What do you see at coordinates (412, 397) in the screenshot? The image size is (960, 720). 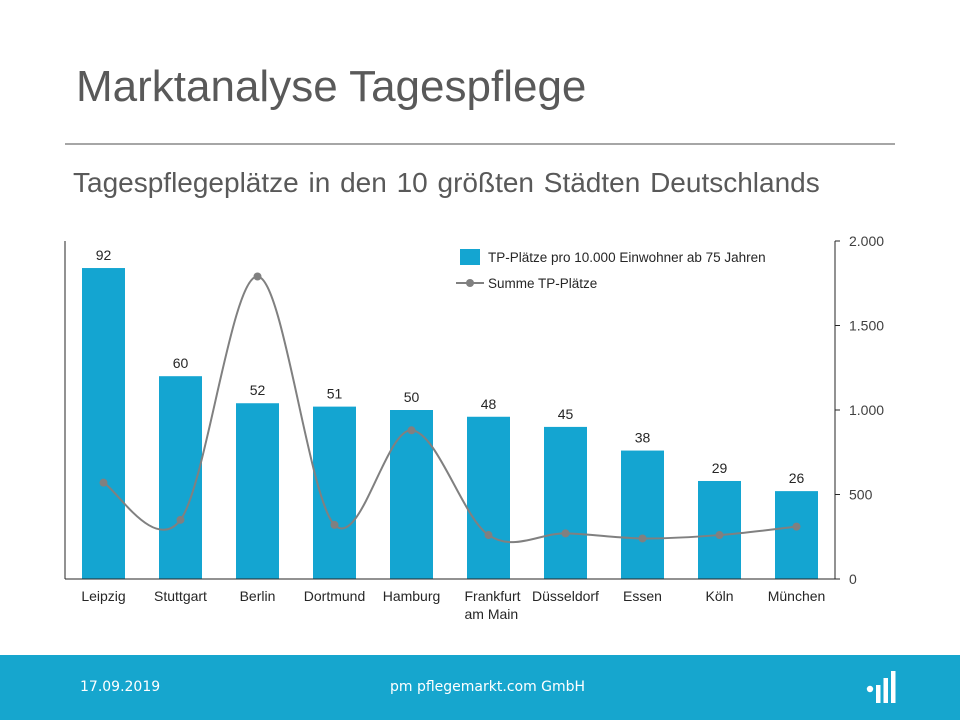 I see `bar-data-label: 50` at bounding box center [412, 397].